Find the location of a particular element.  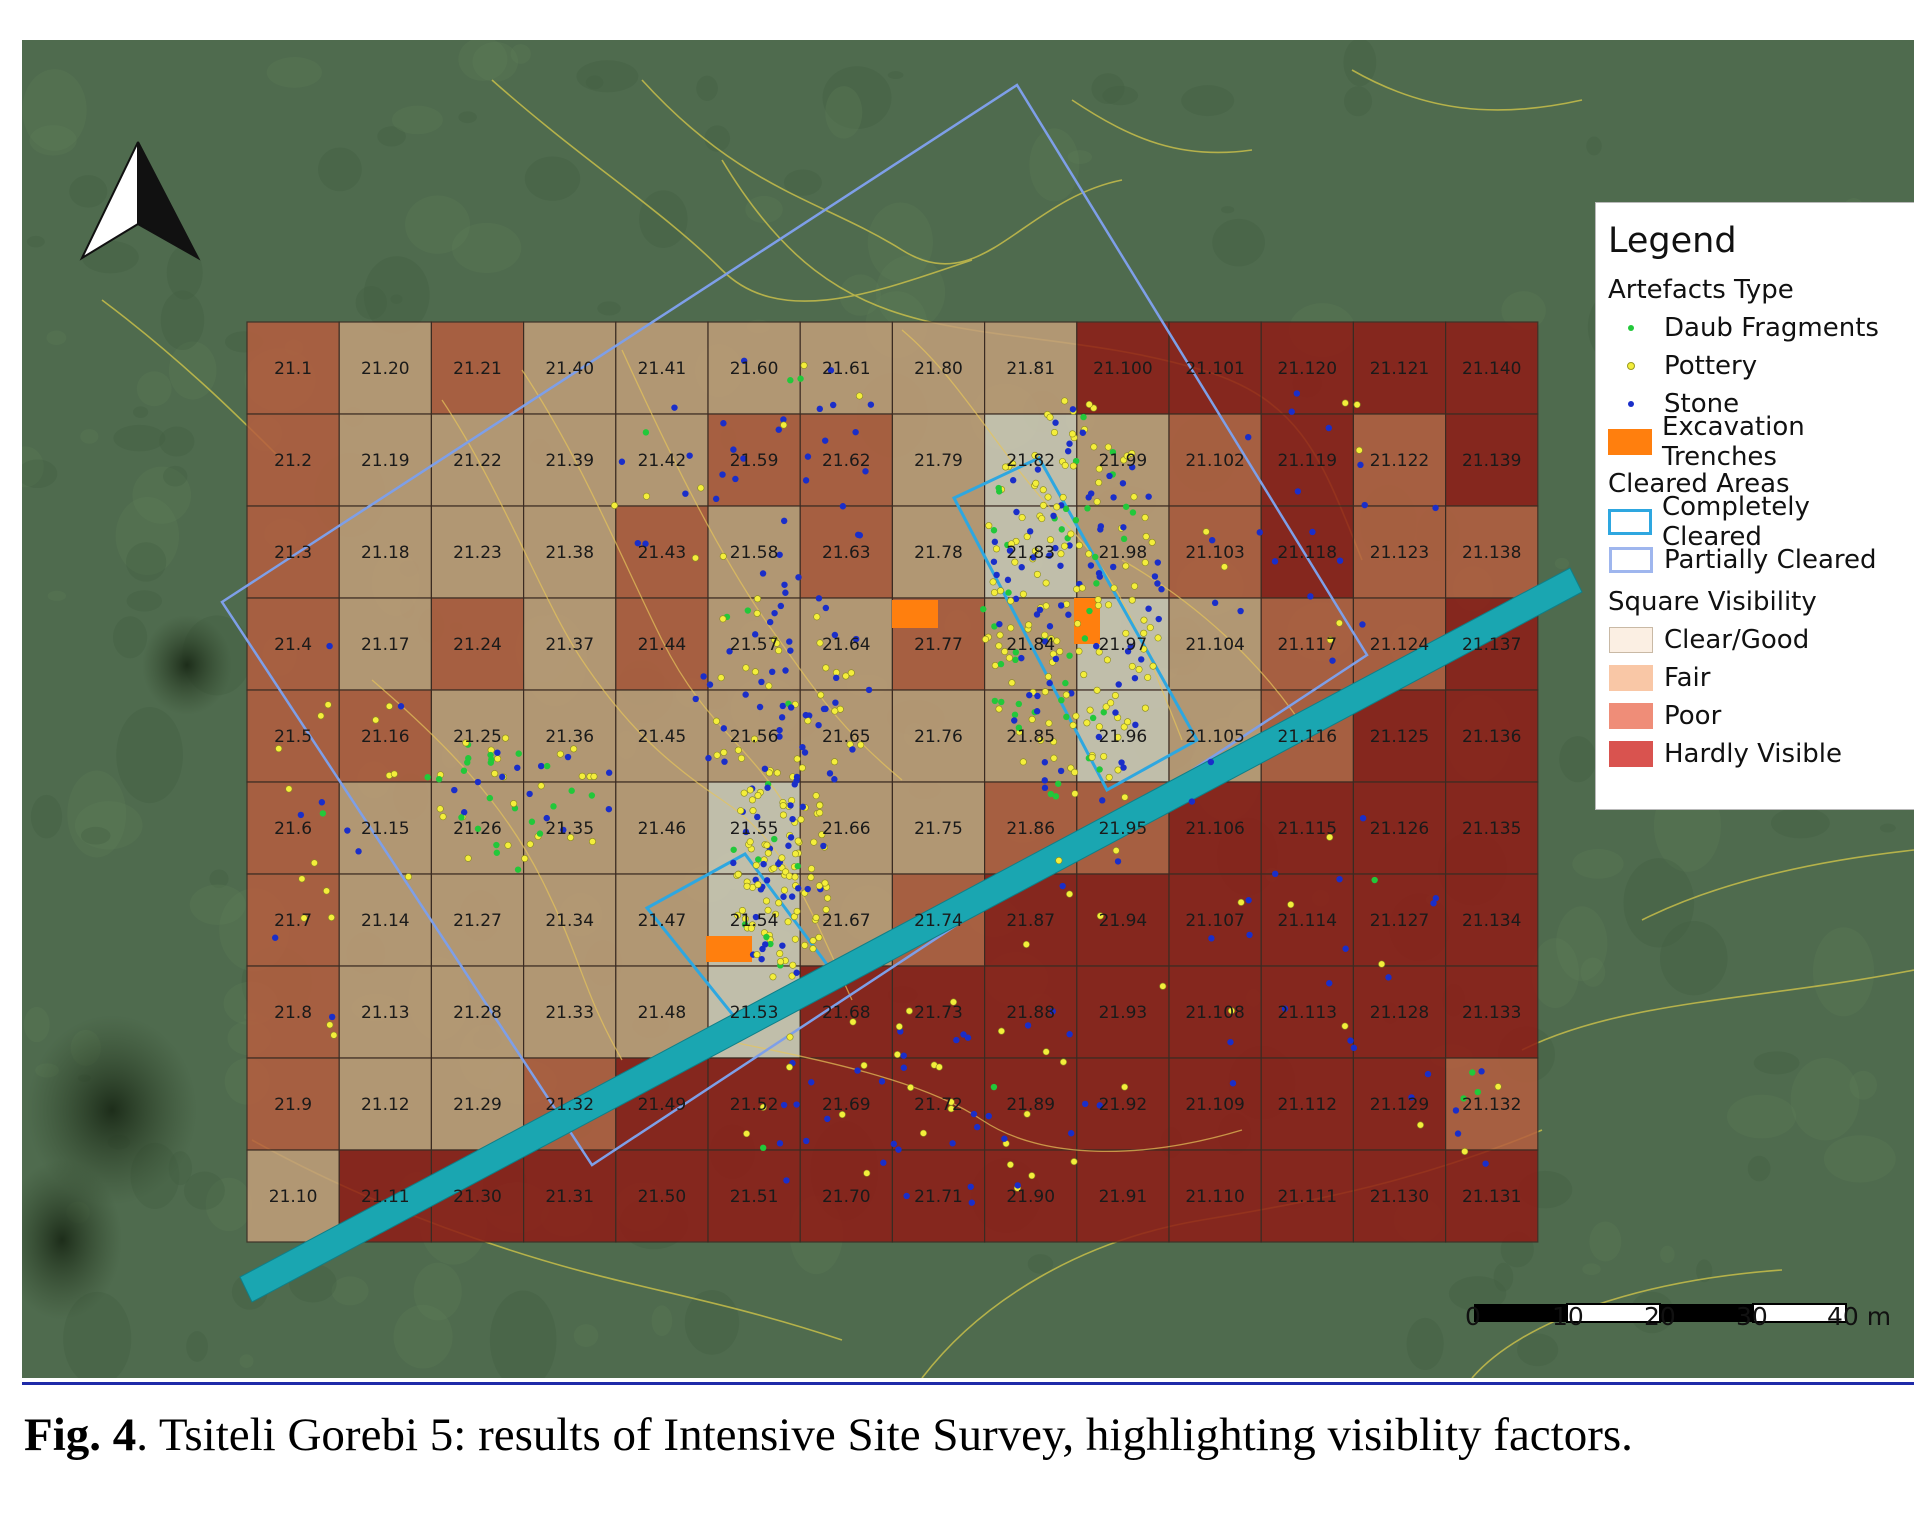

grid-cell-label: 21.40 is located at coordinates (569, 369).